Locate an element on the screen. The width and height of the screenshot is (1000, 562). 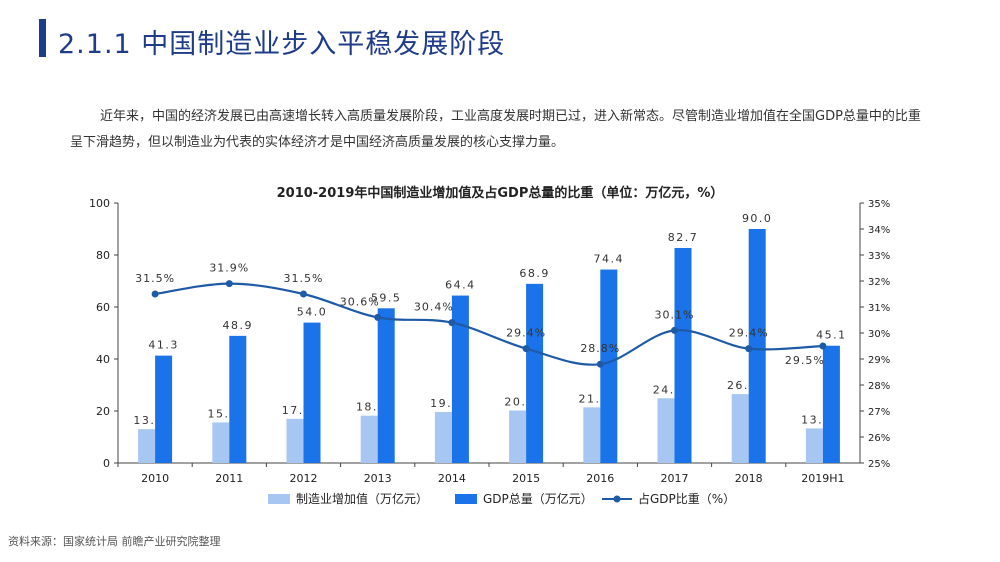
x-tick-label: 2016 is located at coordinates (600, 478).